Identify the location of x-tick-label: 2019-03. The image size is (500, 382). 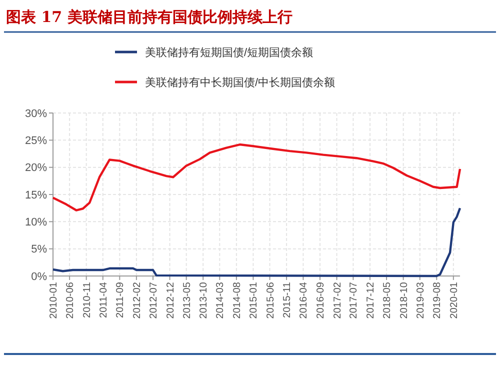
(420, 300).